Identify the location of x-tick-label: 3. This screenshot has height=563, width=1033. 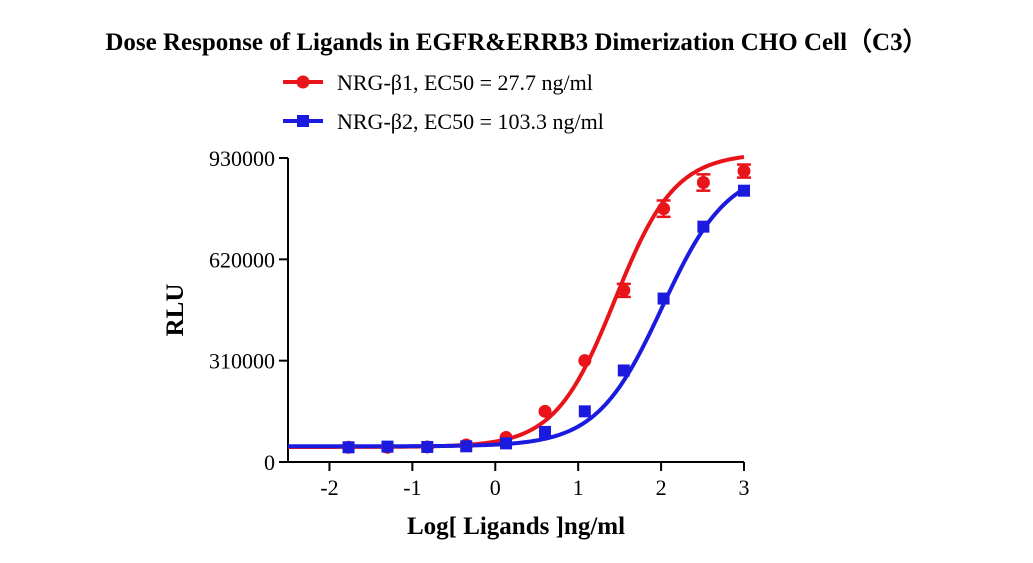
(744, 487).